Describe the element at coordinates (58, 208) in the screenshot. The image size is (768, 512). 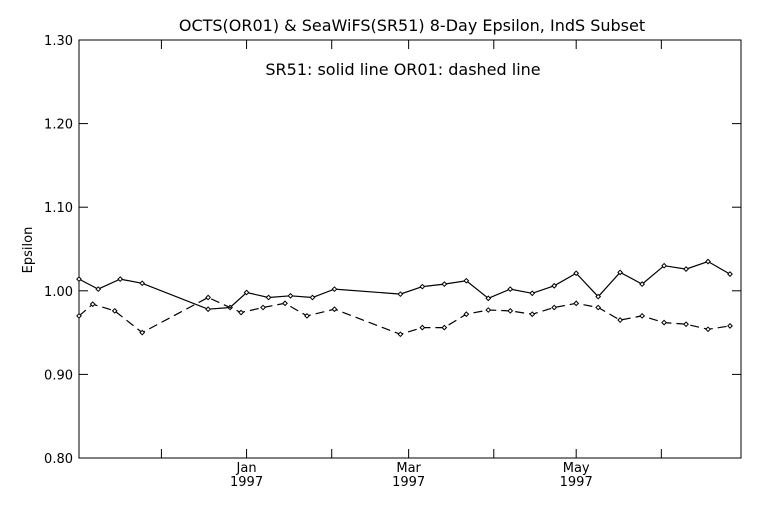
I see `y-tick-label: 1.10` at that location.